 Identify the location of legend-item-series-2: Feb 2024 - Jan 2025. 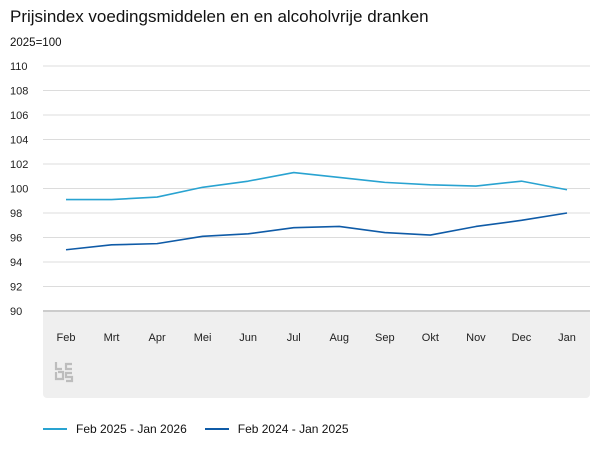
(276, 429).